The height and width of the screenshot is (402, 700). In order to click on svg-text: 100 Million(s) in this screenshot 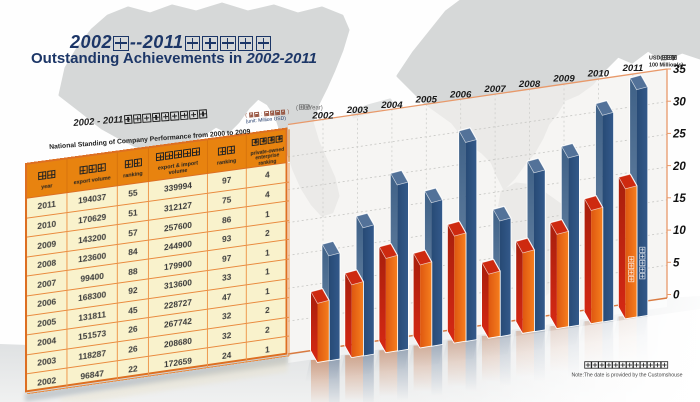, I will do `click(666, 66)`.